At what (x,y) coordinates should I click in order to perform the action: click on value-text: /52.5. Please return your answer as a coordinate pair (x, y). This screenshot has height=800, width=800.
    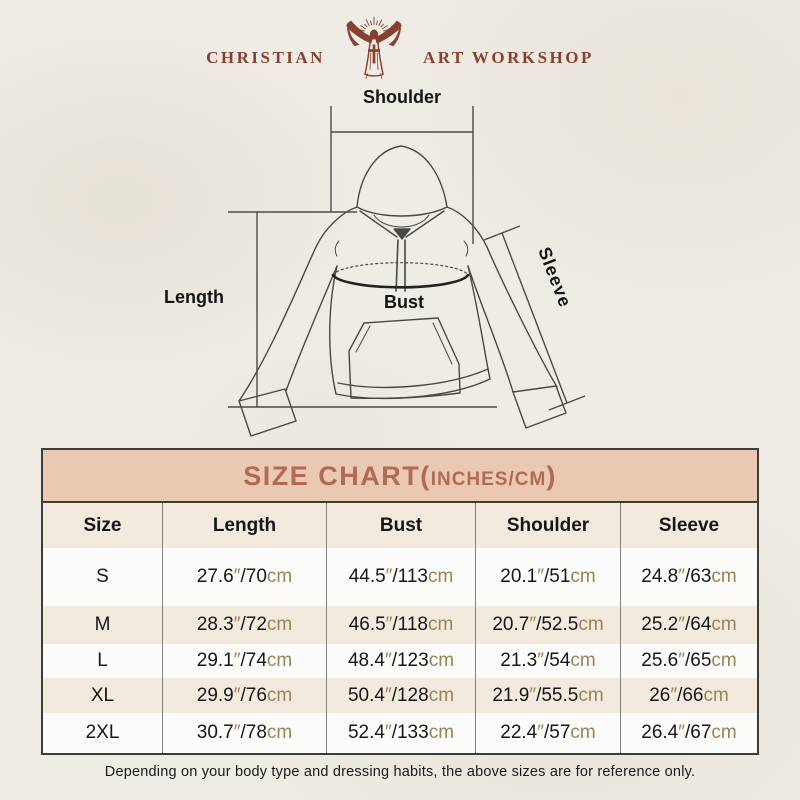
    Looking at the image, I should click on (557, 624).